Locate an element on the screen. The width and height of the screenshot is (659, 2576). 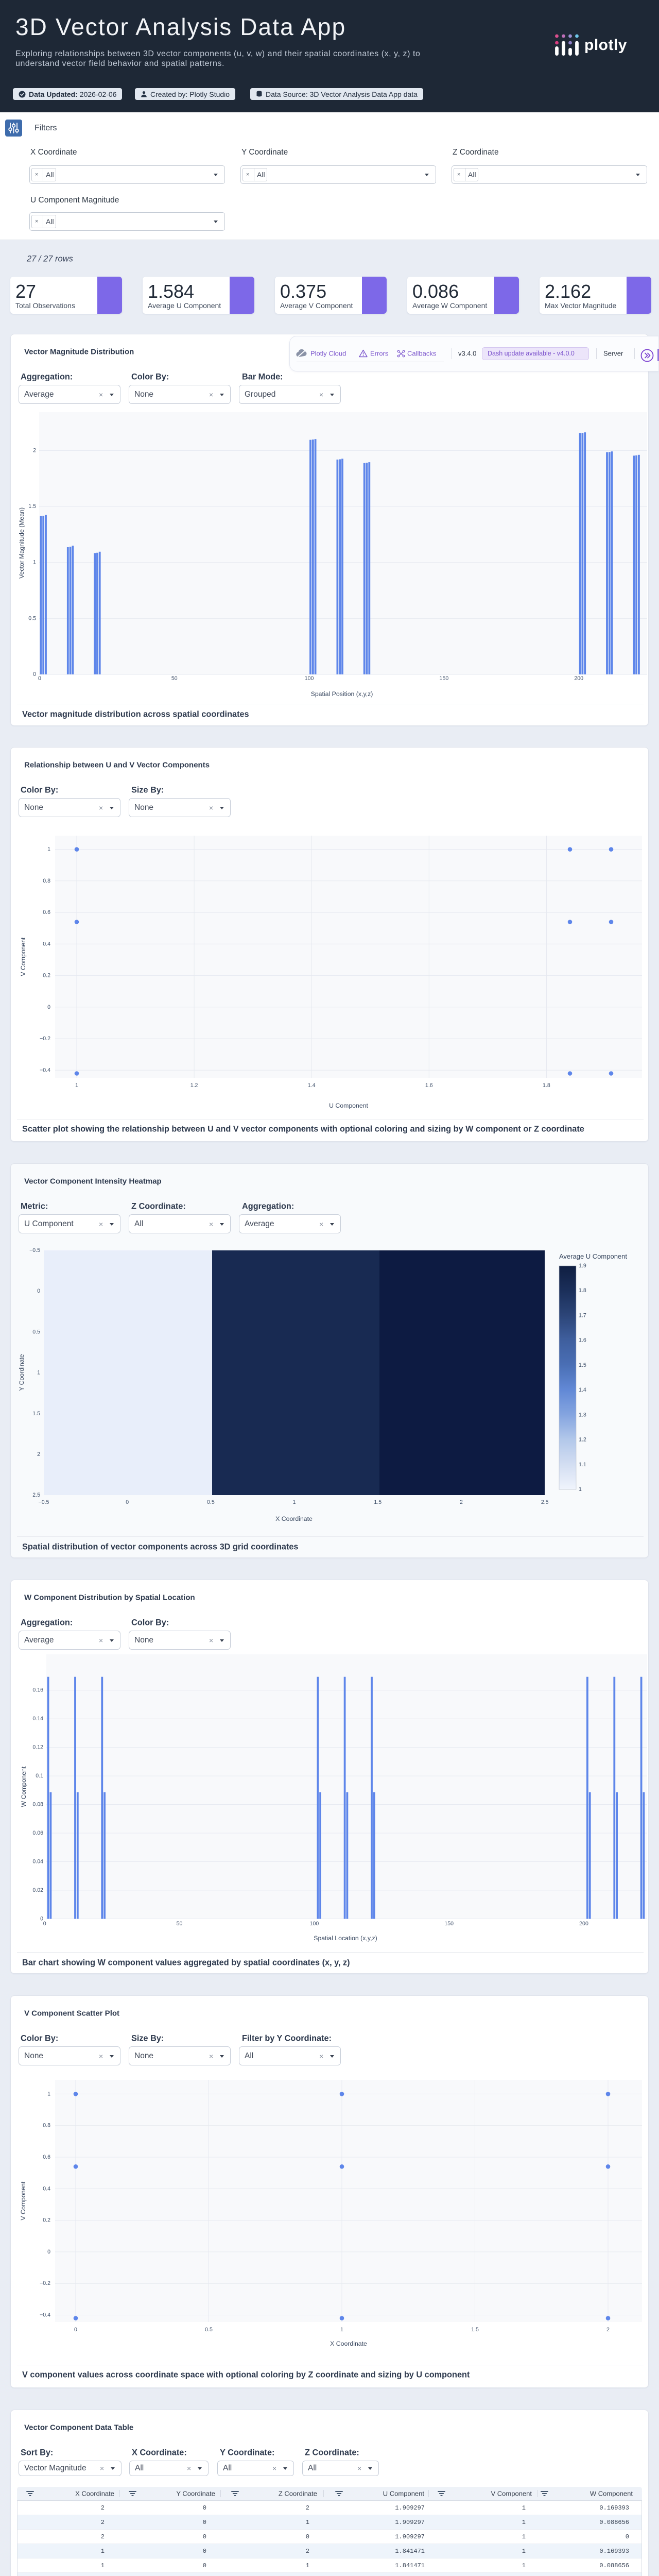
svg-text: Y Coordinate is located at coordinates (22, 1372).